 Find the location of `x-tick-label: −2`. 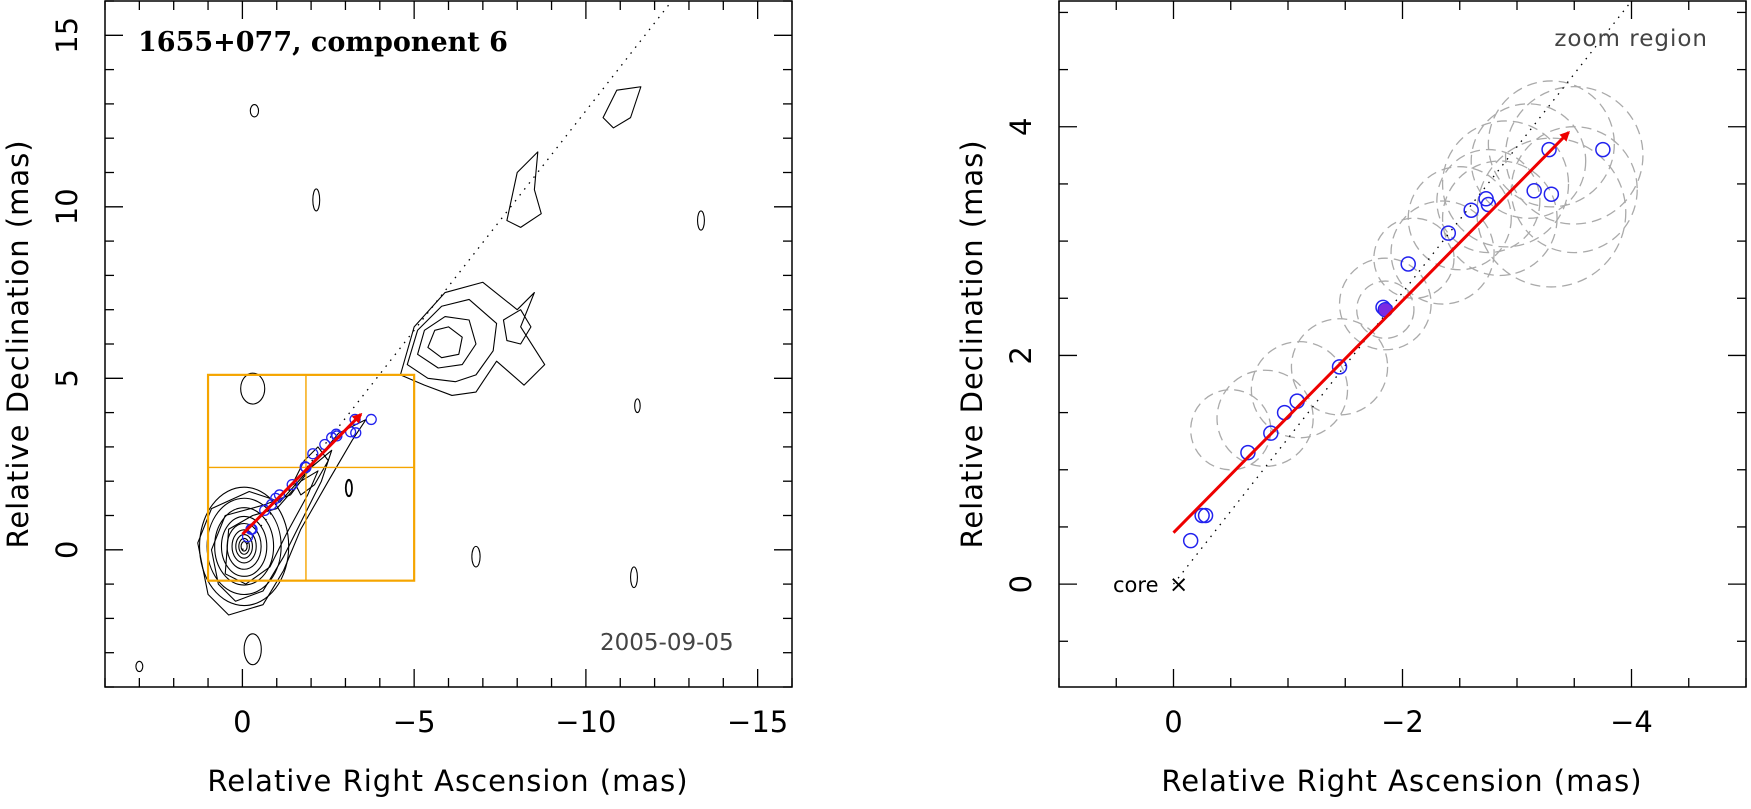

x-tick-label: −2 is located at coordinates (1402, 722).